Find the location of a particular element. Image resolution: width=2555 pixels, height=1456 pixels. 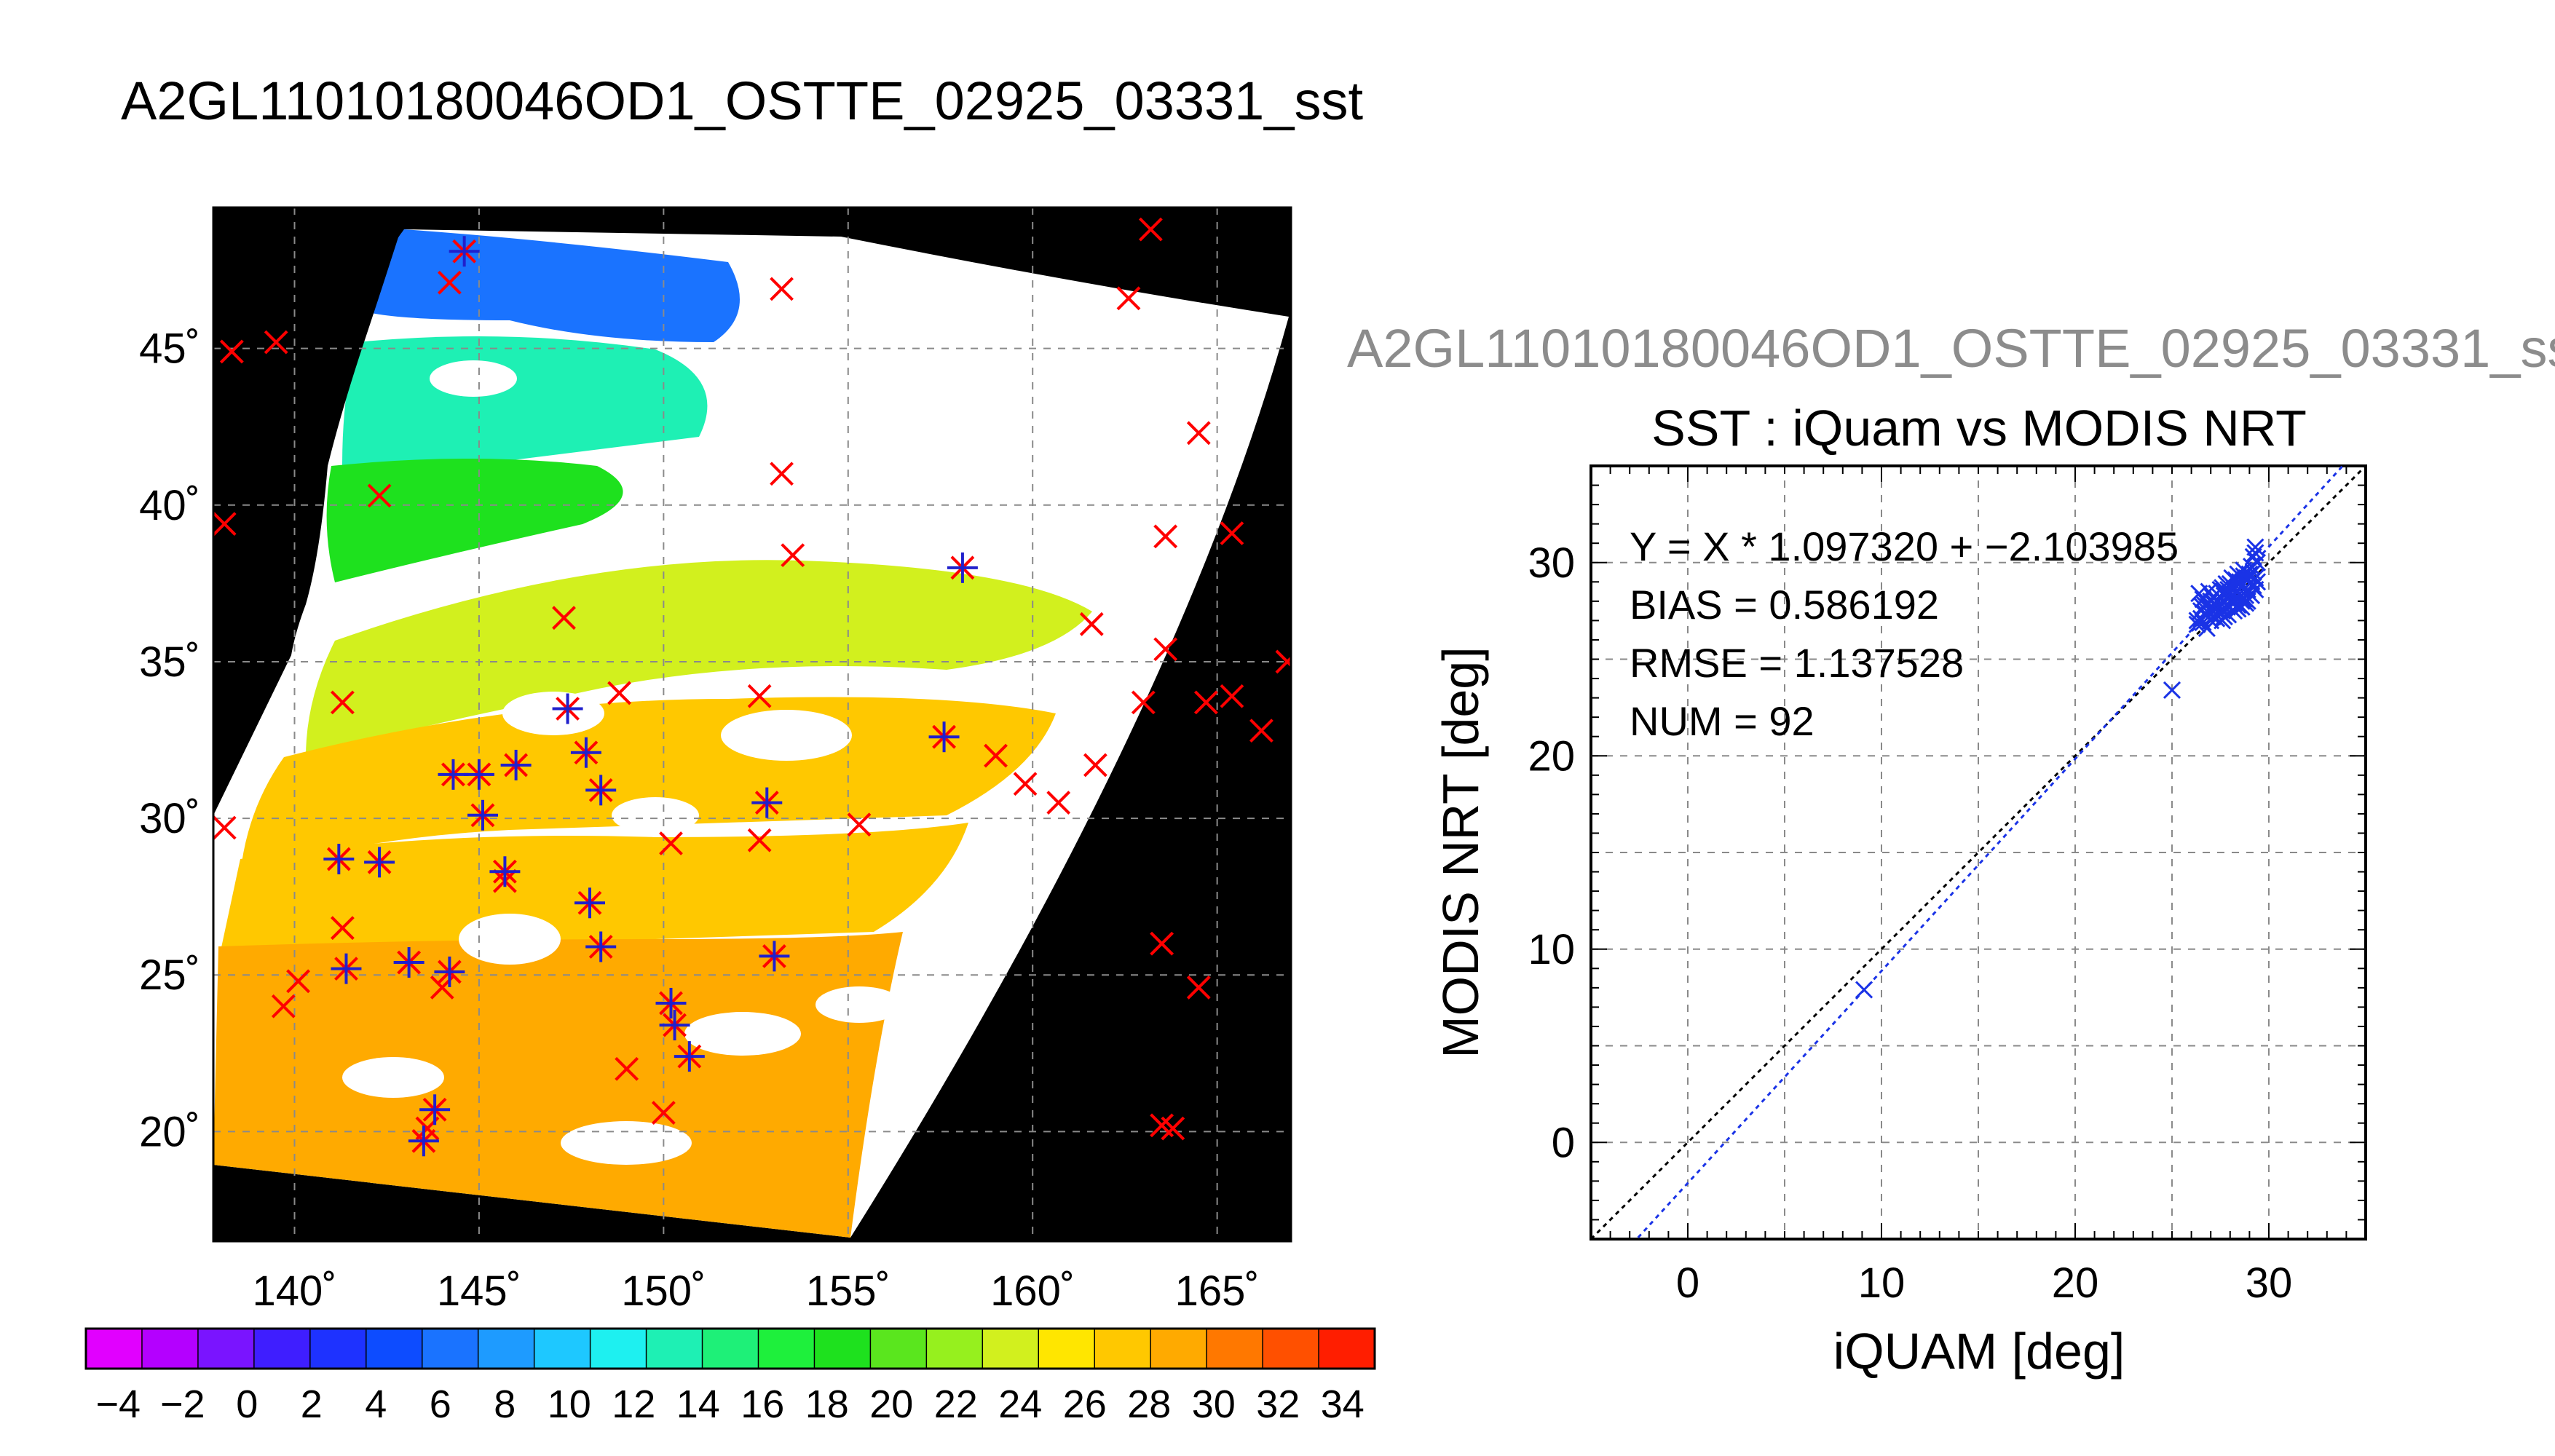

sst-region-central is located at coordinates (648, 785).